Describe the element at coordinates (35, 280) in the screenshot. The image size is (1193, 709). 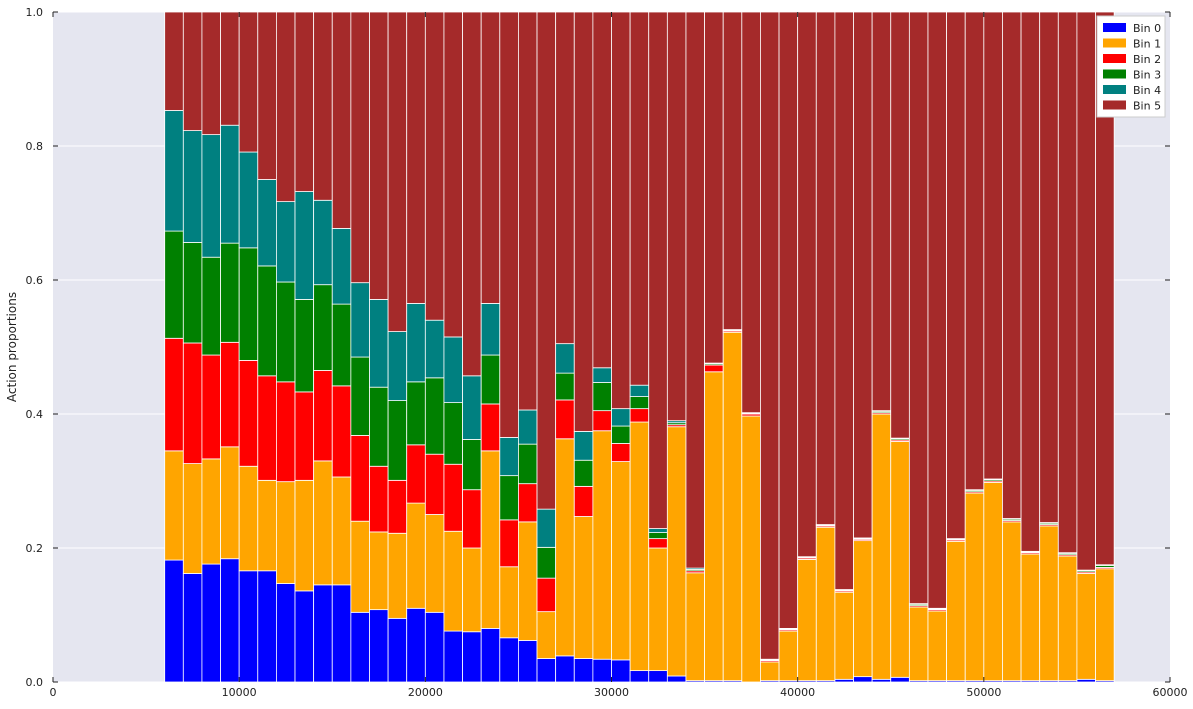
I see `y-tick-label-3: 0.6` at that location.